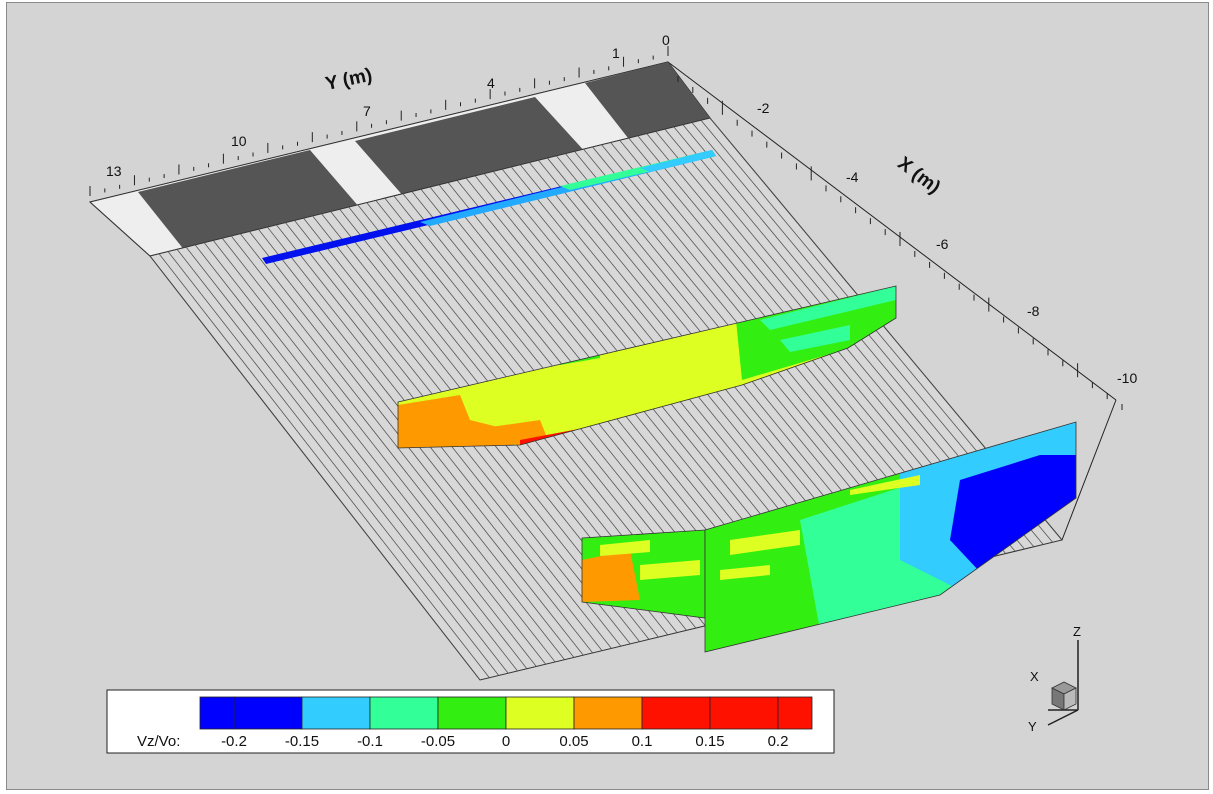  What do you see at coordinates (643, 574) in the screenshot?
I see `slice-lower-left` at bounding box center [643, 574].